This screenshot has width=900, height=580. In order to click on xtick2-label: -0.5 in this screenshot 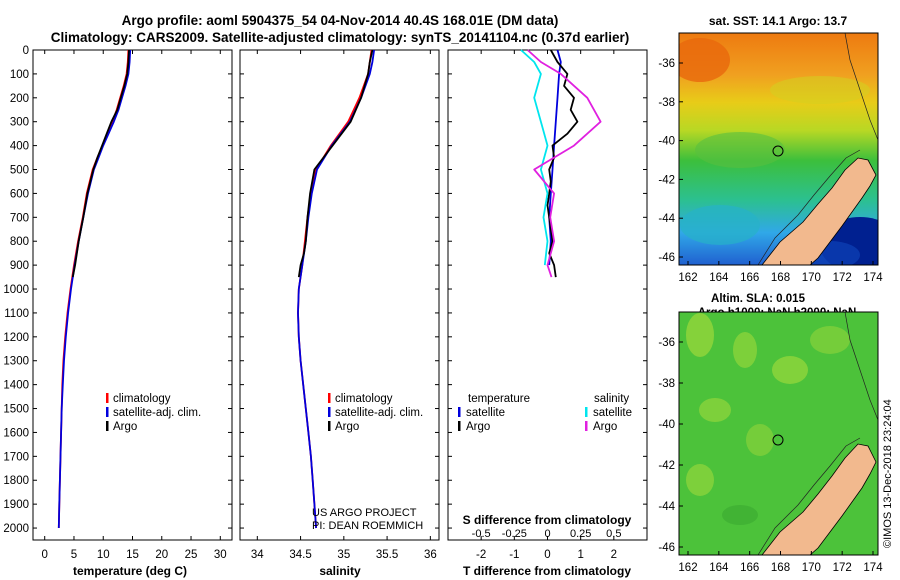, I will do `click(481, 534)`.